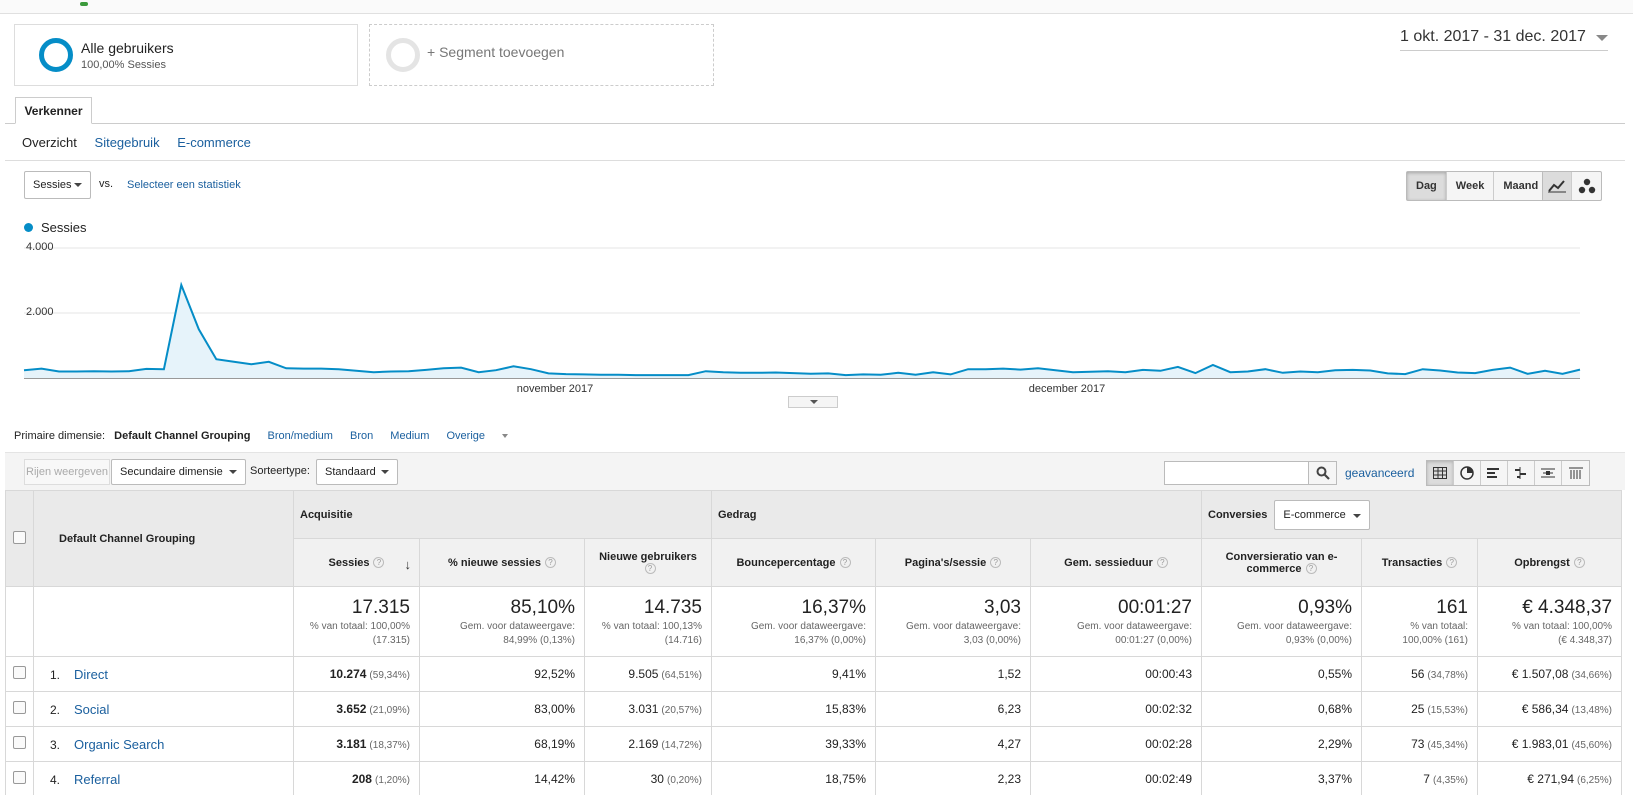  What do you see at coordinates (389, 675) in the screenshot?
I see `cell-percent: (59,34%)` at bounding box center [389, 675].